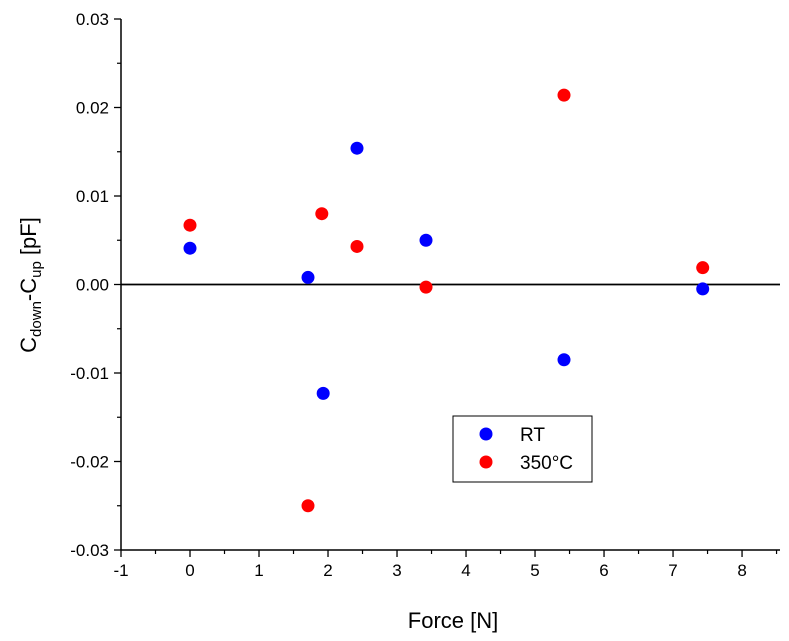 The width and height of the screenshot is (789, 641). What do you see at coordinates (89, 462) in the screenshot?
I see `y-tick-label: -0.02` at bounding box center [89, 462].